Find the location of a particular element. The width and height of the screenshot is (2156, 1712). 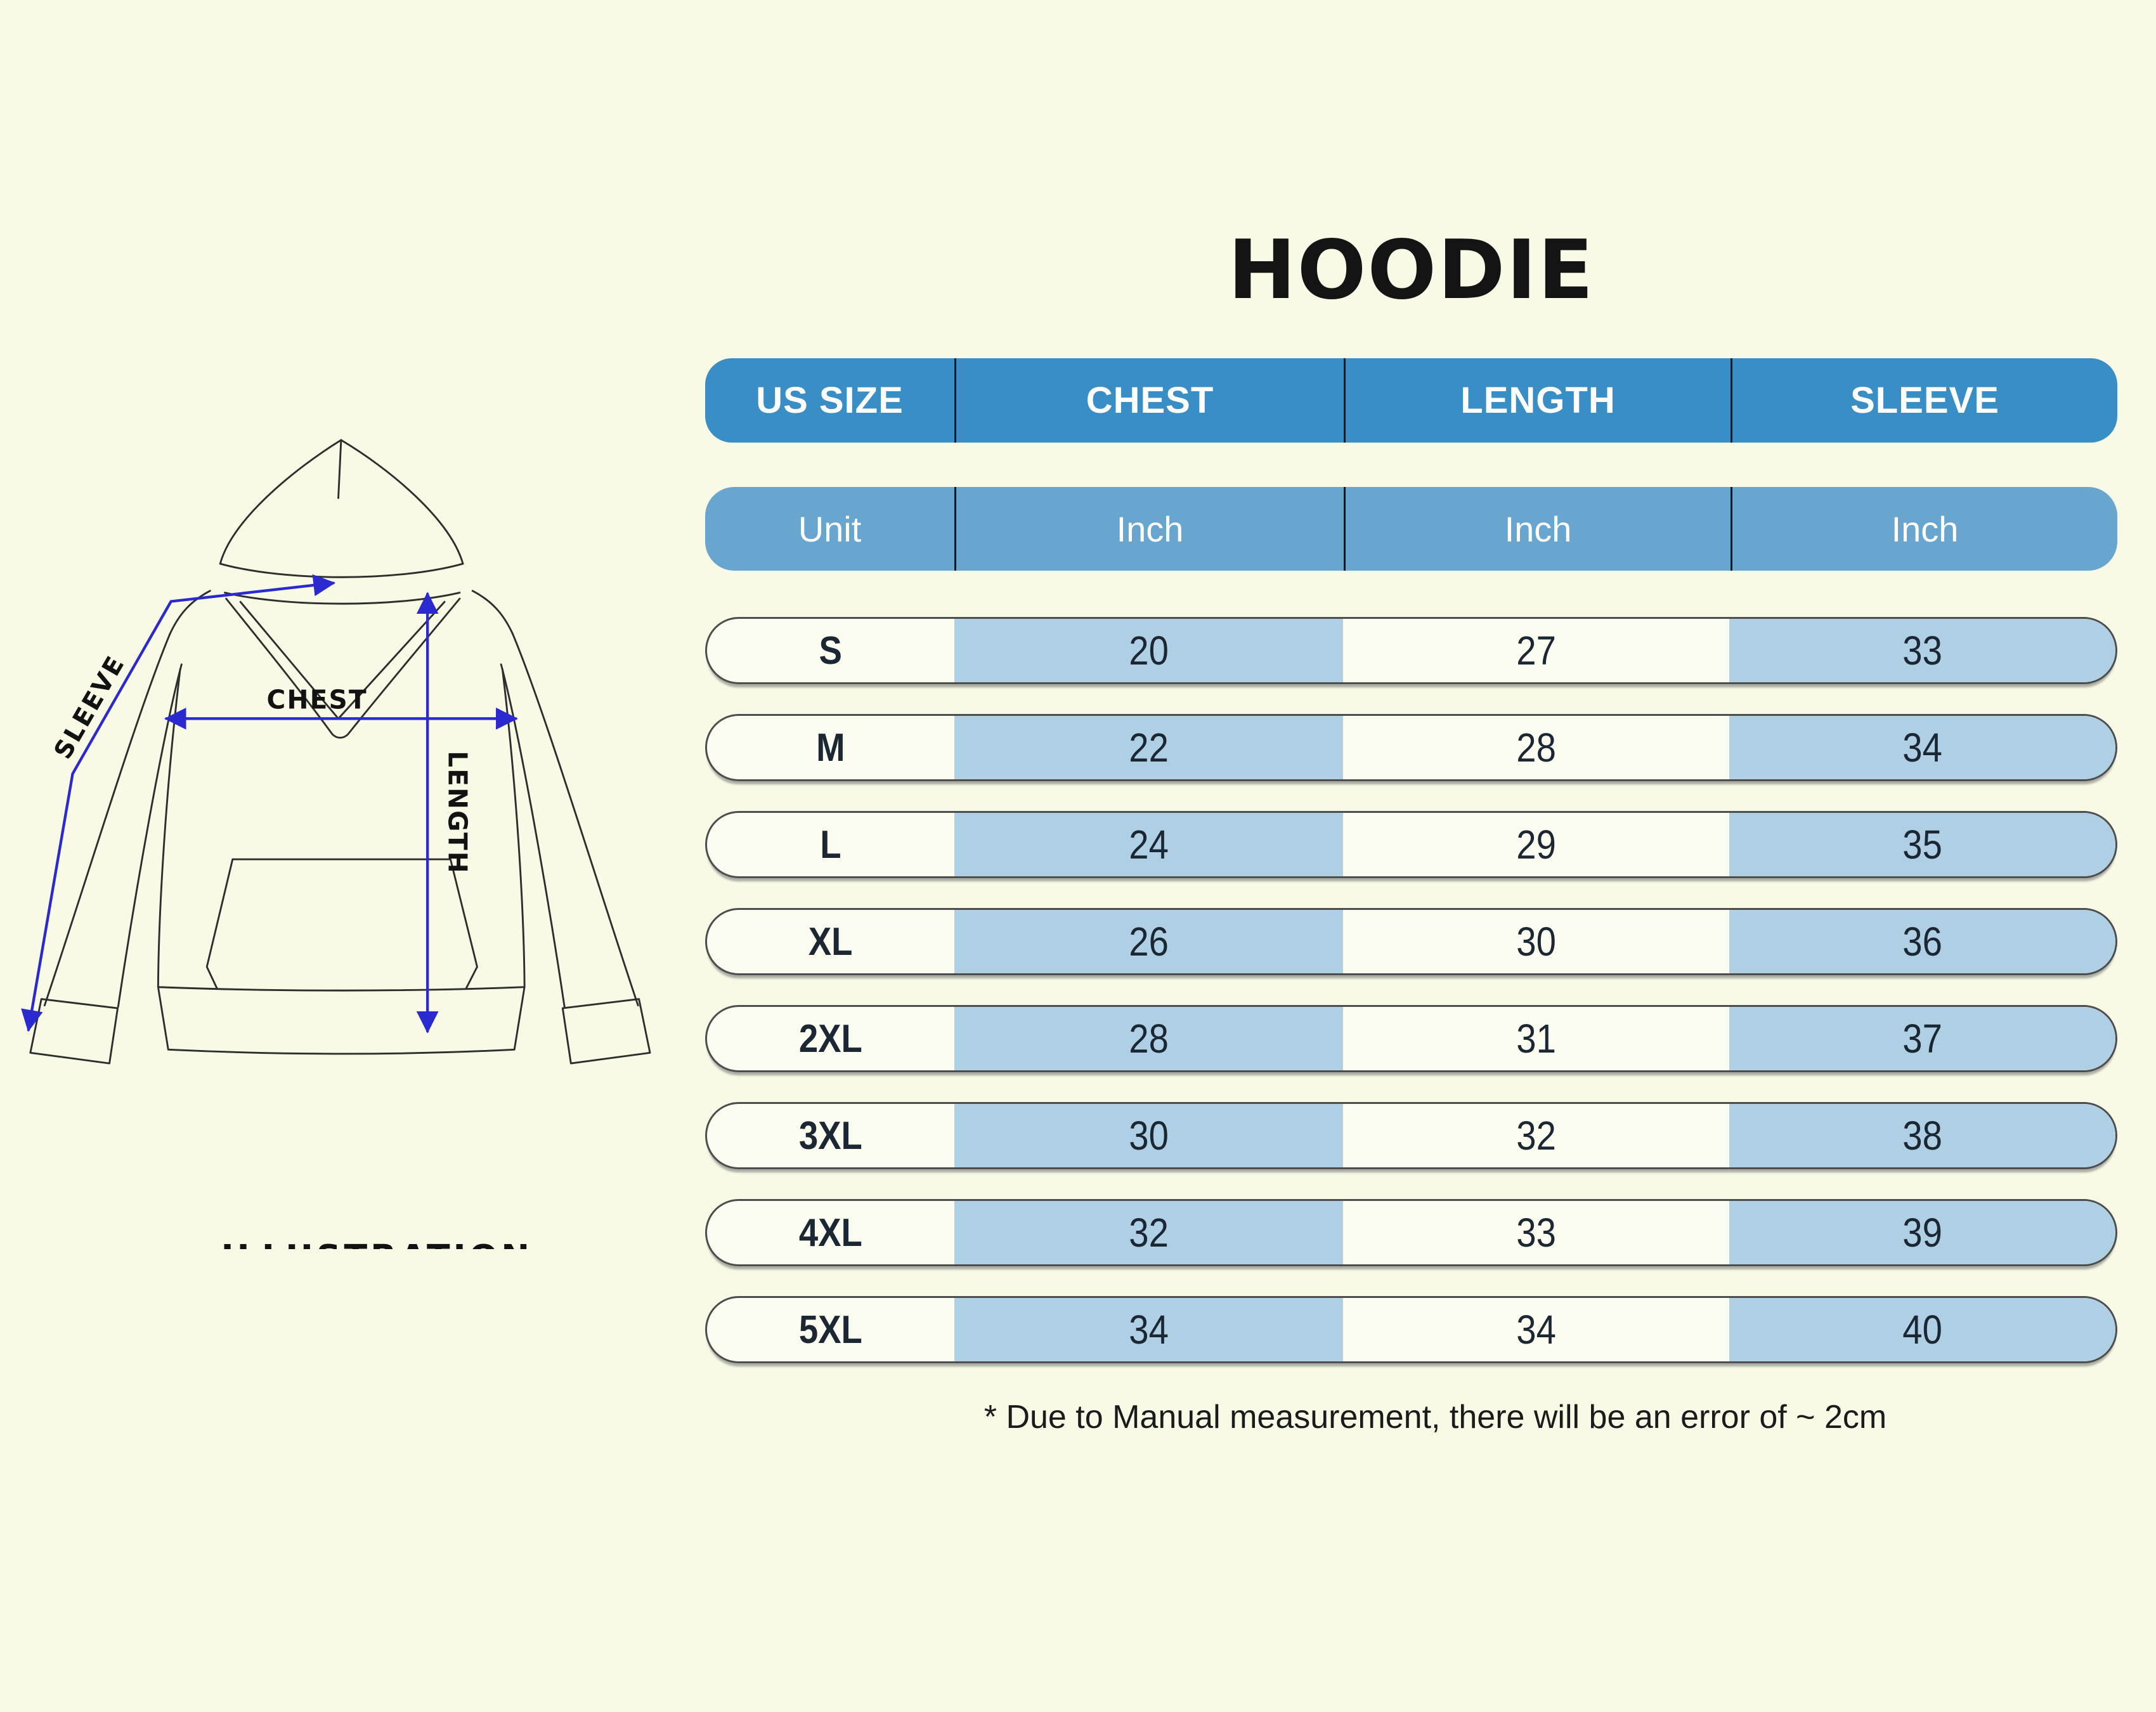

unit-label-cell: Unit is located at coordinates (830, 529).